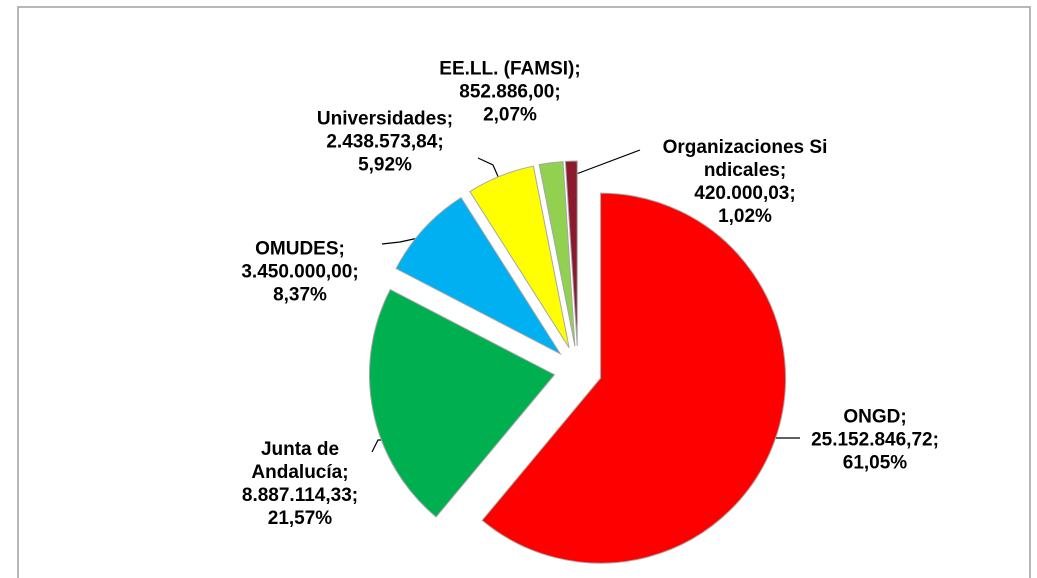 Image resolution: width=1037 pixels, height=578 pixels. I want to click on label-val: 420.000,03, so click(745, 193).